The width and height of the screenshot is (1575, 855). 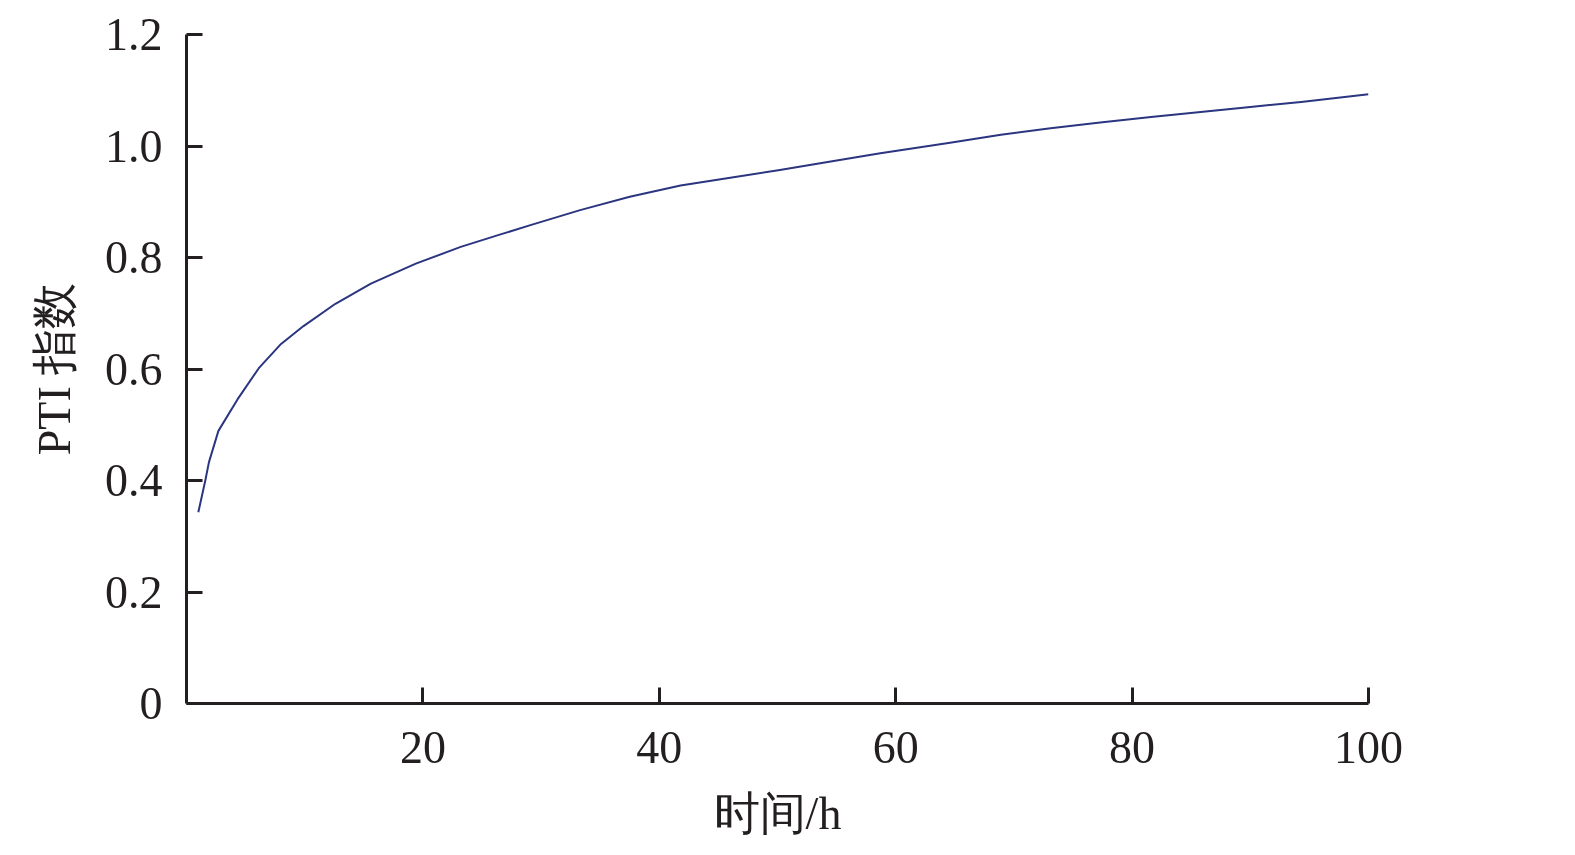 I want to click on x-axis-title: 时间/h, so click(x=777, y=813).